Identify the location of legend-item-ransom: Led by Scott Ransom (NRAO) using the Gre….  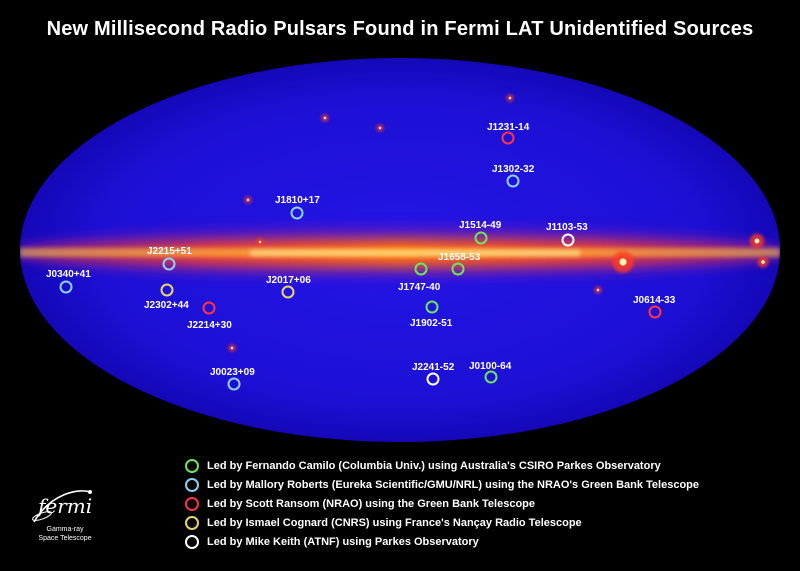
(485, 503).